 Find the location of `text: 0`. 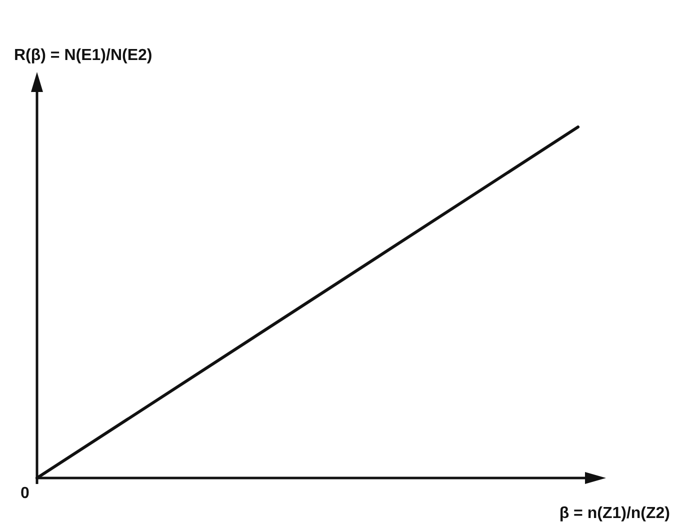

text: 0 is located at coordinates (25, 493).